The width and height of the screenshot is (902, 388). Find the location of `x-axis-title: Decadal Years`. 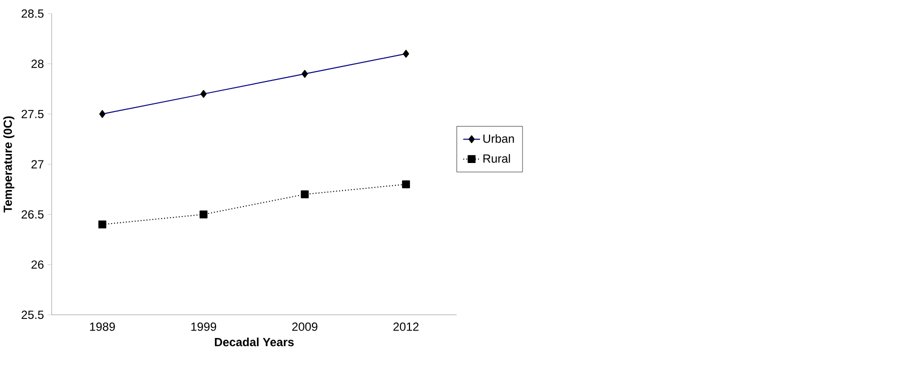

x-axis-title: Decadal Years is located at coordinates (254, 342).